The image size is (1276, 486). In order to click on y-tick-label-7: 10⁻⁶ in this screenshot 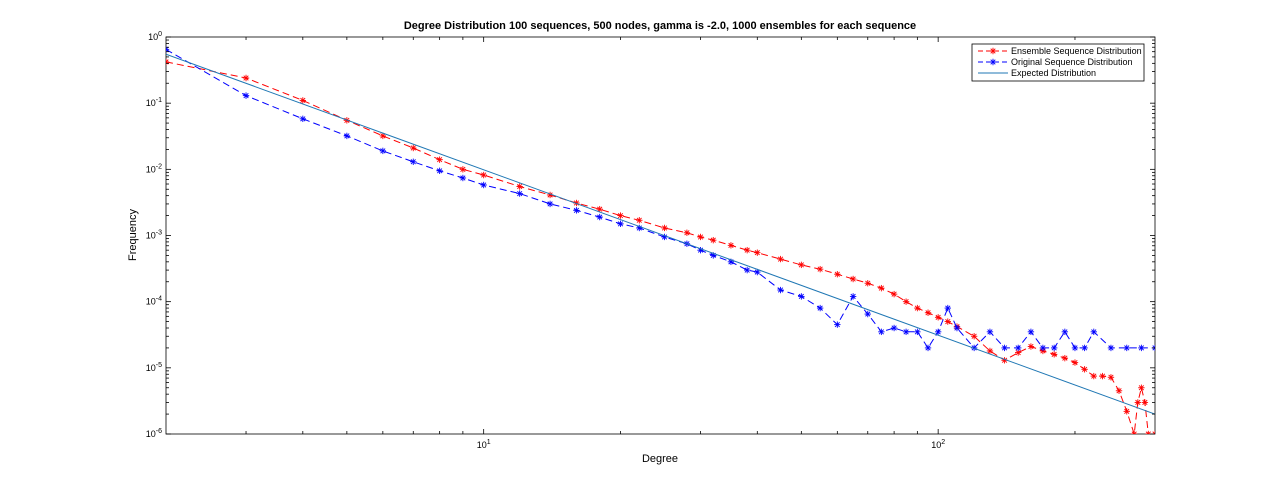, I will do `click(154, 433)`.